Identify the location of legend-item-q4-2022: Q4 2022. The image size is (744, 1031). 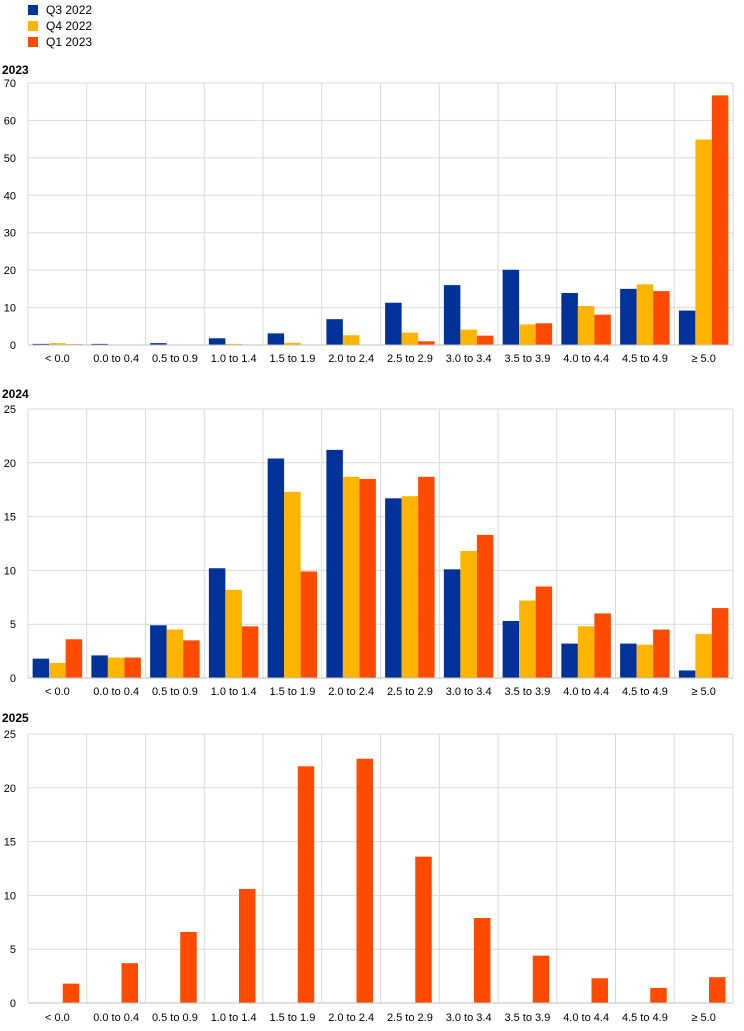
(60, 26).